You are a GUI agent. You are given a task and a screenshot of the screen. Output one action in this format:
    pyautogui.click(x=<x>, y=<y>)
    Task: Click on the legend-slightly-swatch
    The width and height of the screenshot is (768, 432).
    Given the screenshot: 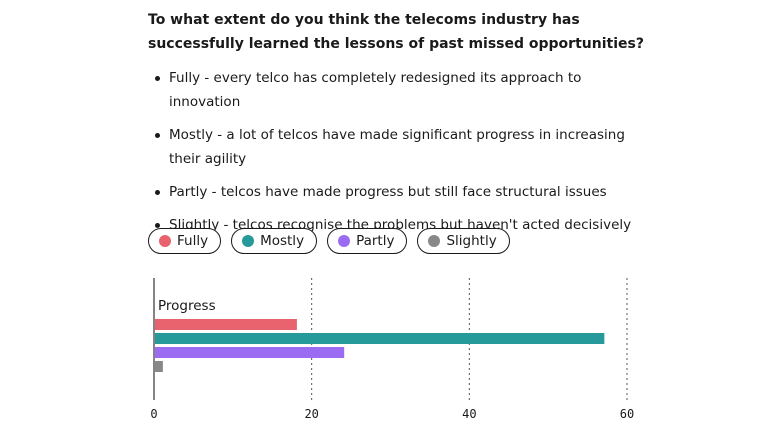 What is the action you would take?
    pyautogui.click(x=434, y=241)
    